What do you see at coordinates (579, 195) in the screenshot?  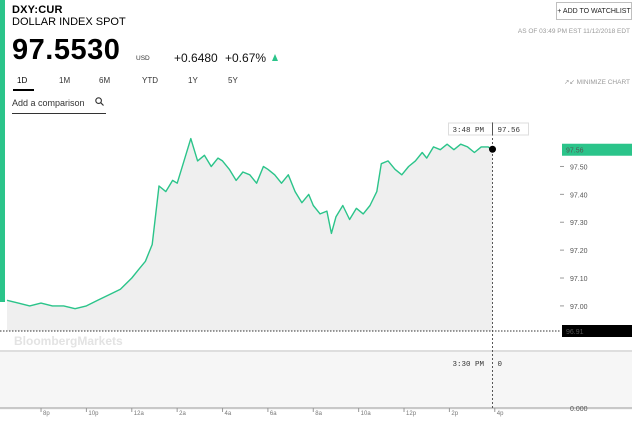 I see `price-axis-label: 97.40` at bounding box center [579, 195].